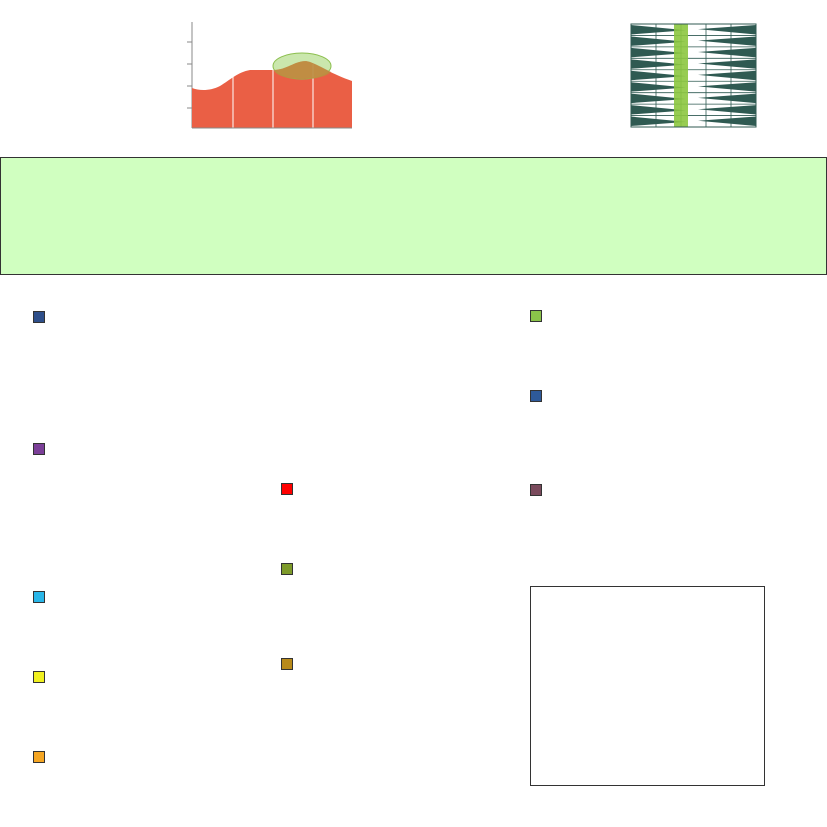 The image size is (827, 827). Describe the element at coordinates (413, 216) in the screenshot. I see `banner-panel` at that location.